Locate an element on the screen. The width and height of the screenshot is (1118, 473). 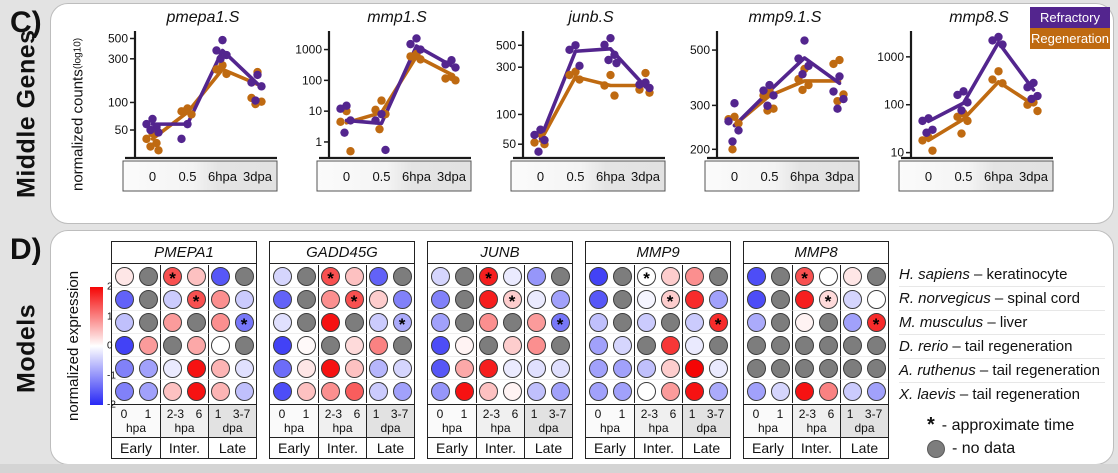
time-unit: dpa is located at coordinates (390, 427).